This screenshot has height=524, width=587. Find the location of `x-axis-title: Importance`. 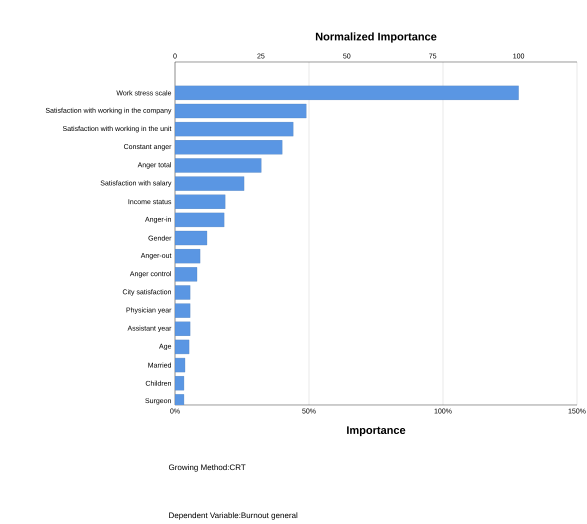

x-axis-title: Importance is located at coordinates (376, 431).